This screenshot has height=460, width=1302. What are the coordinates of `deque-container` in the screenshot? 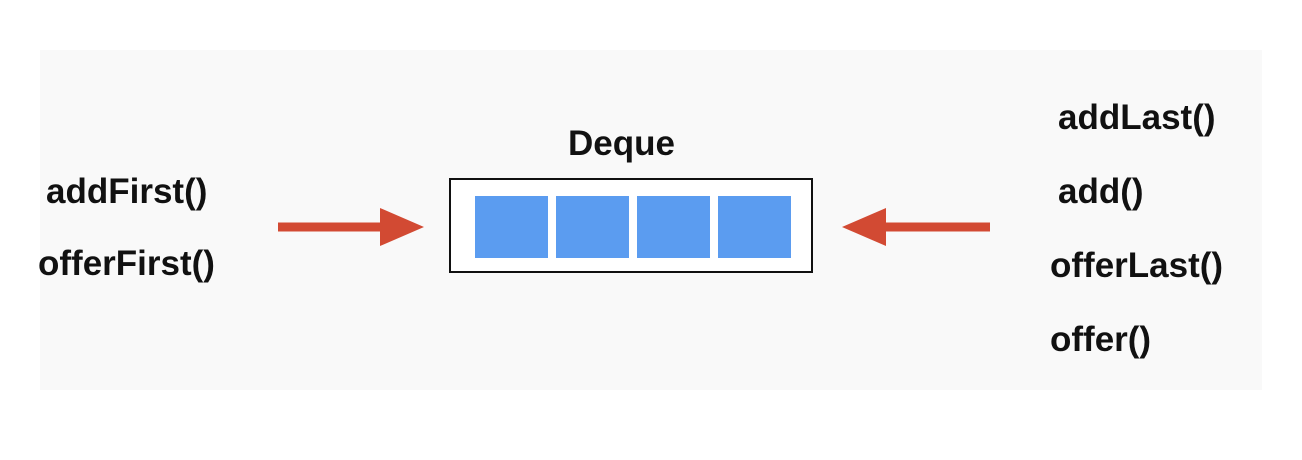 It's located at (631, 225).